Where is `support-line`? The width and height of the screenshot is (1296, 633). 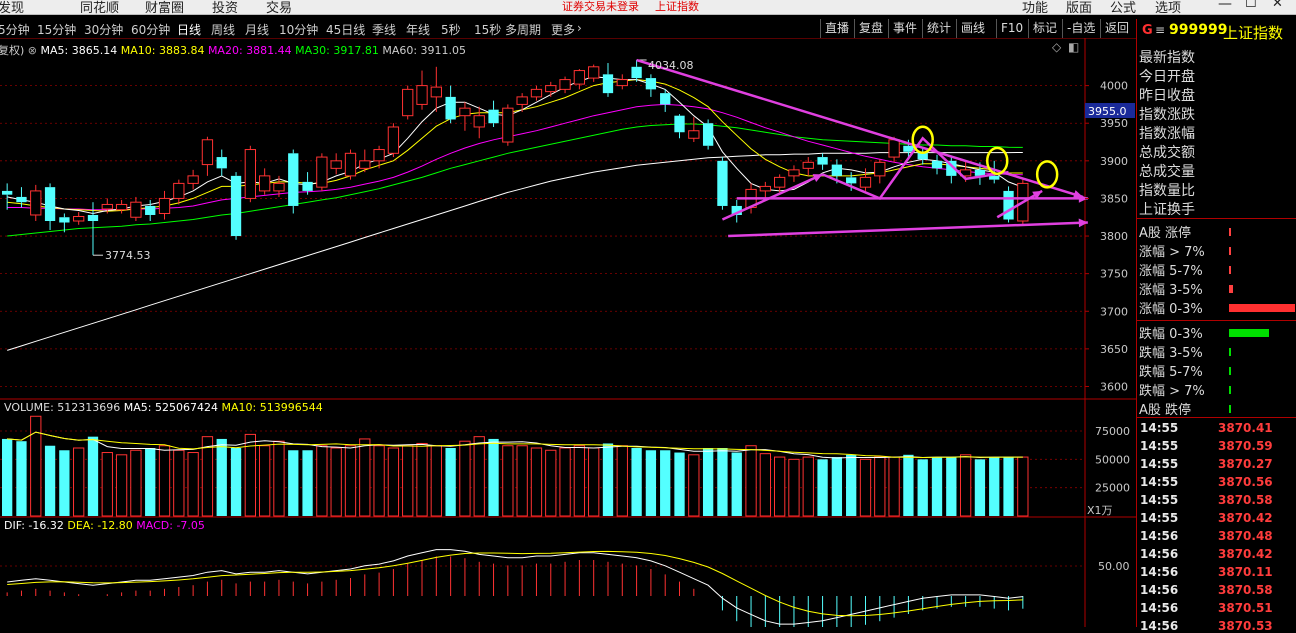
support-line is located at coordinates (908, 229).